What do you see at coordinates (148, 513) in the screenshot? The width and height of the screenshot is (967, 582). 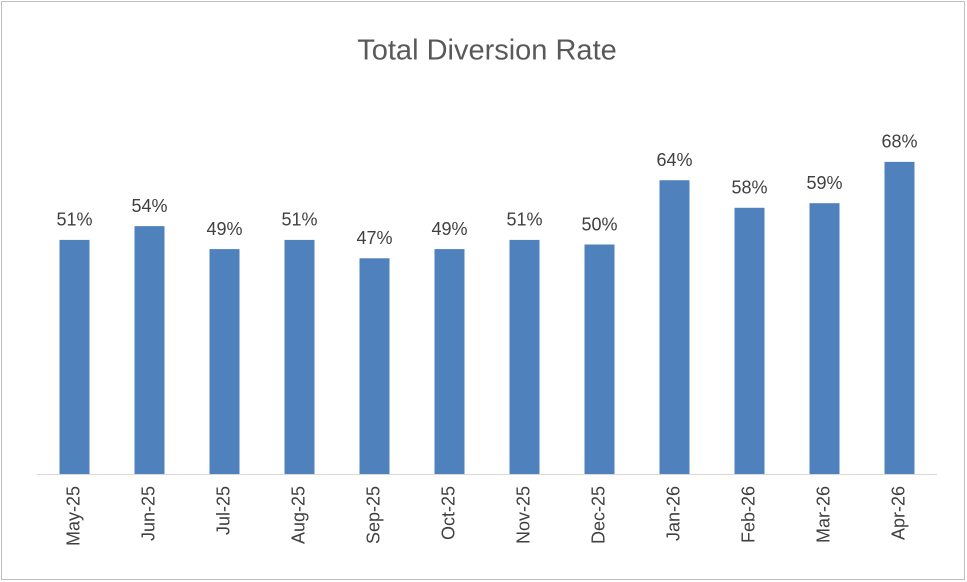 I see `x-tick-label: Jun-25` at bounding box center [148, 513].